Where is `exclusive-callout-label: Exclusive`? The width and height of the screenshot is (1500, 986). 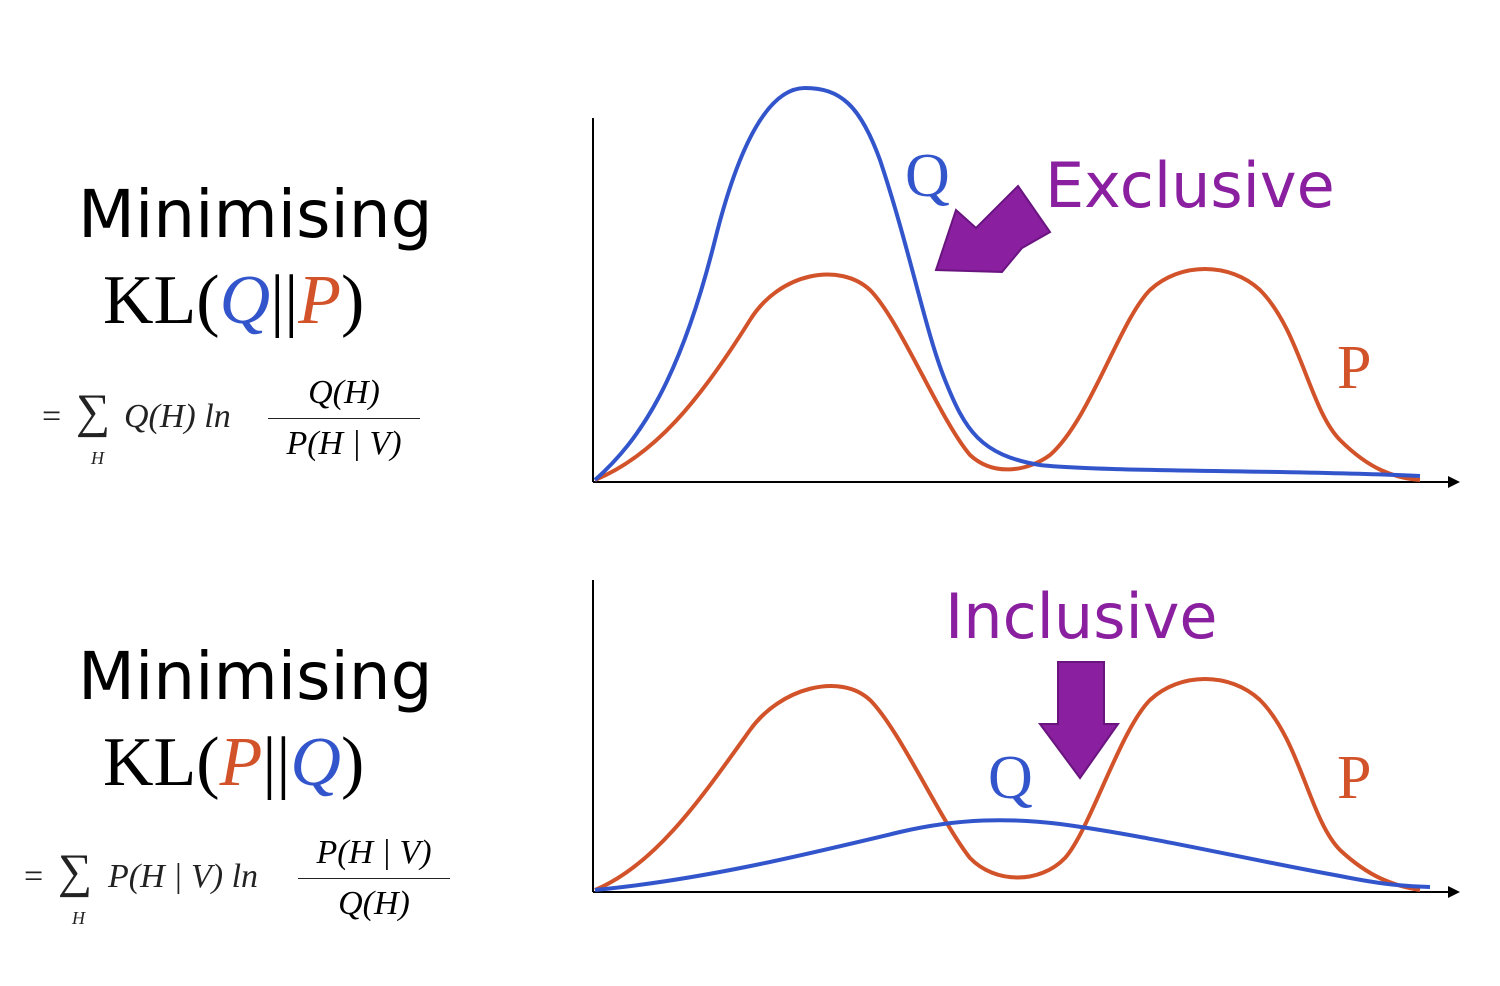 exclusive-callout-label: Exclusive is located at coordinates (1190, 185).